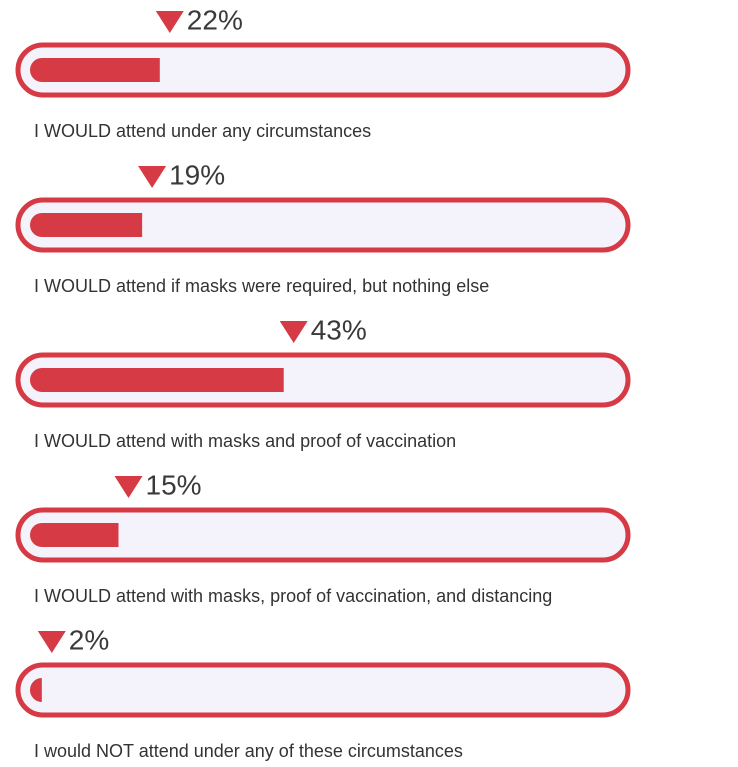 This screenshot has height=767, width=738. Describe the element at coordinates (197, 174) in the screenshot. I see `value-label: 19%` at that location.